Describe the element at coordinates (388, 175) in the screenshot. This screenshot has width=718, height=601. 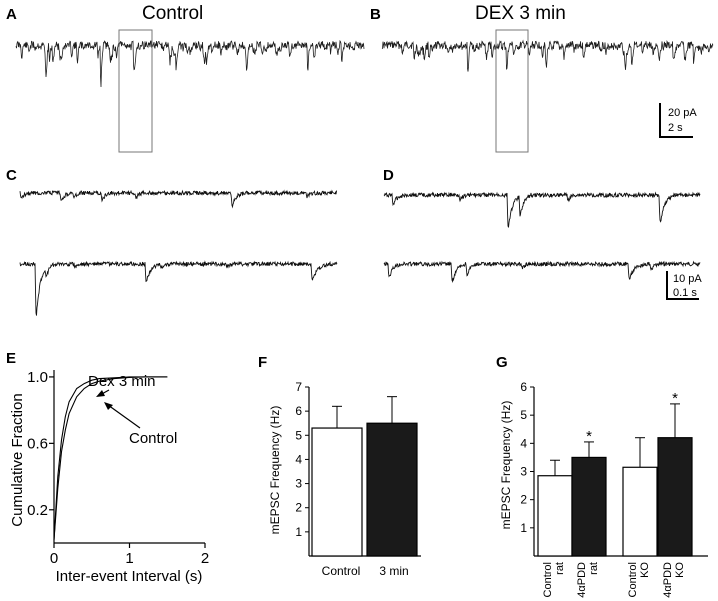
I see `panel-label-d: D` at that location.